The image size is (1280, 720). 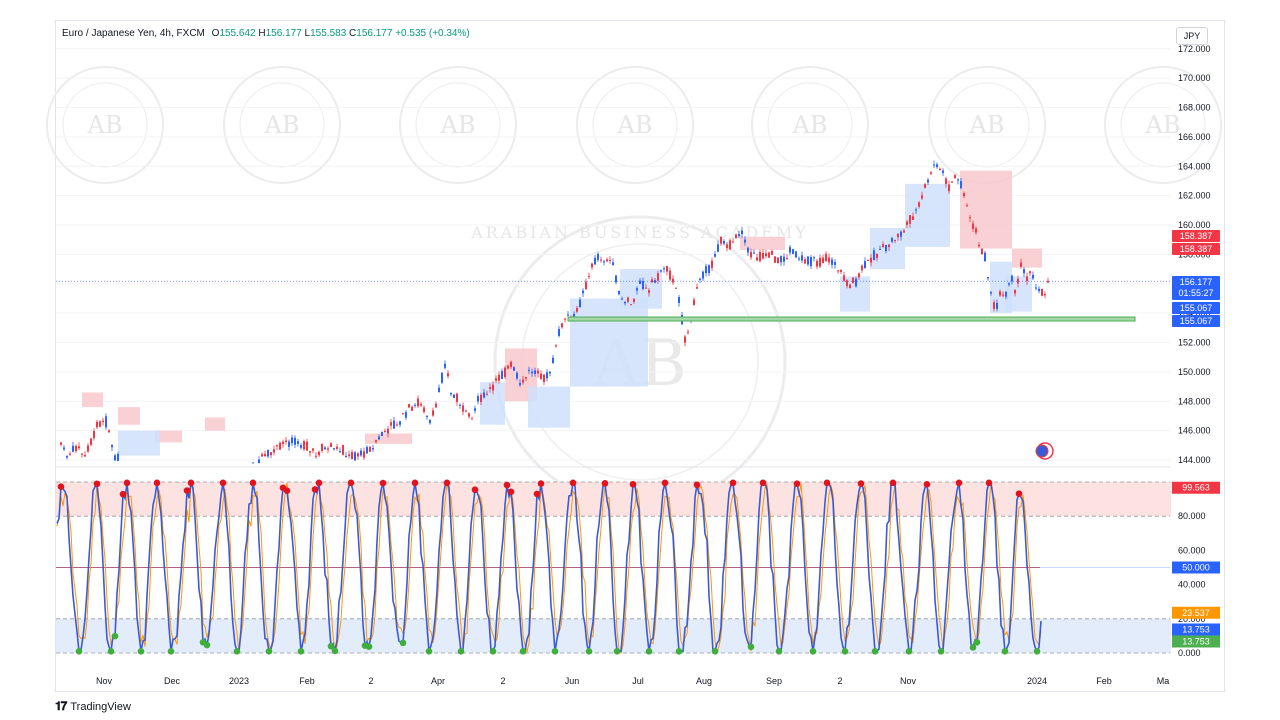 What do you see at coordinates (1194, 196) in the screenshot?
I see `price-axis-tick: 162.000` at bounding box center [1194, 196].